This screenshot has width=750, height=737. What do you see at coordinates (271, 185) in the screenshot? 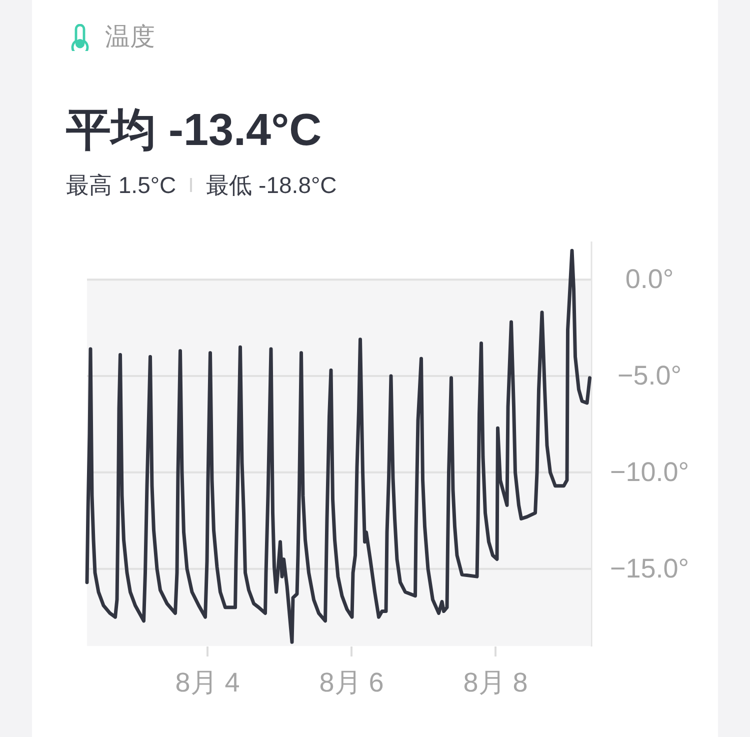
I see `text: 最低 -18.8°C` at bounding box center [271, 185].